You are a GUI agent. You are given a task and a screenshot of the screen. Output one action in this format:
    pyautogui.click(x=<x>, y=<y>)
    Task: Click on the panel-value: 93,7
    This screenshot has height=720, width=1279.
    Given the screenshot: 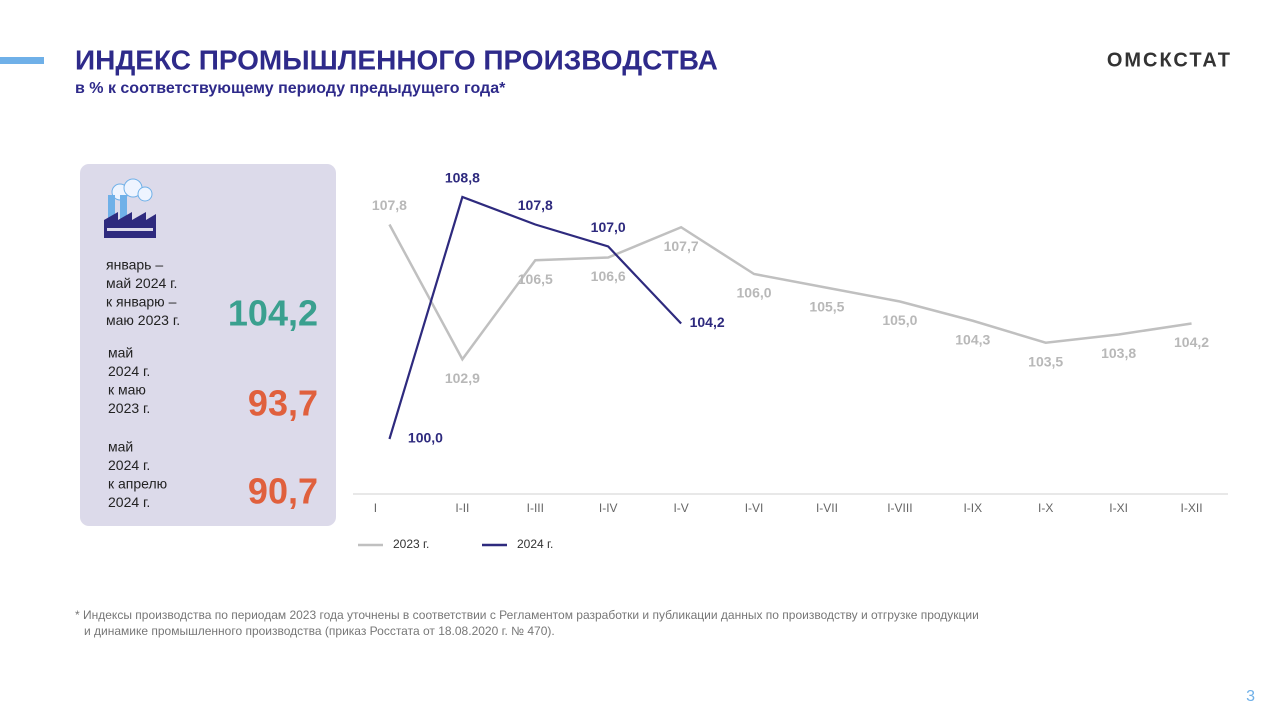 What is the action you would take?
    pyautogui.click(x=283, y=403)
    